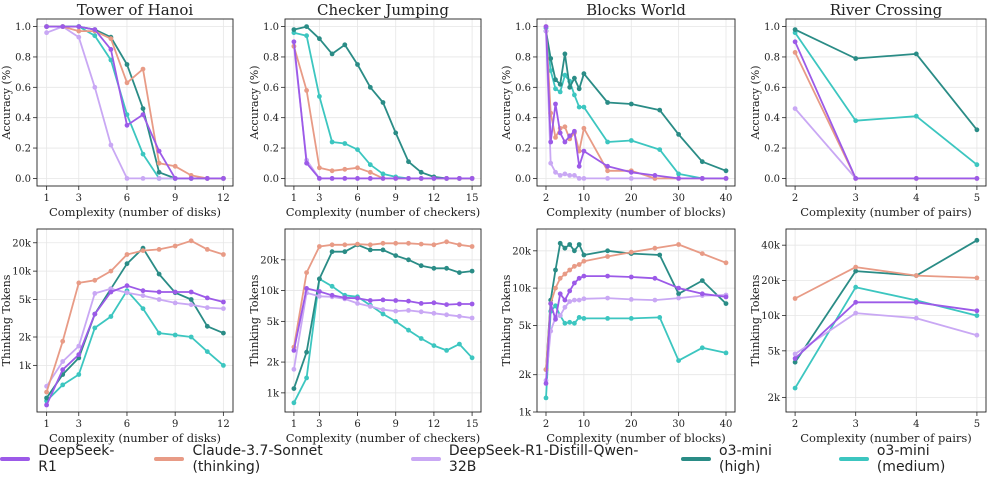  Describe the element at coordinates (911, 459) in the screenshot. I see `legend-label-o3-medium: o3-mini (medium)` at that location.